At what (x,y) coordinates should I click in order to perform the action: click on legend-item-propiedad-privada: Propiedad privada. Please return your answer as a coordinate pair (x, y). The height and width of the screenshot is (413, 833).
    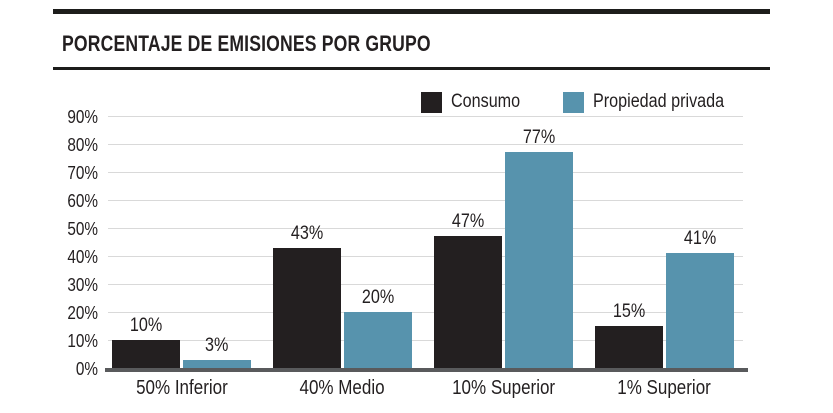
    Looking at the image, I should click on (654, 102).